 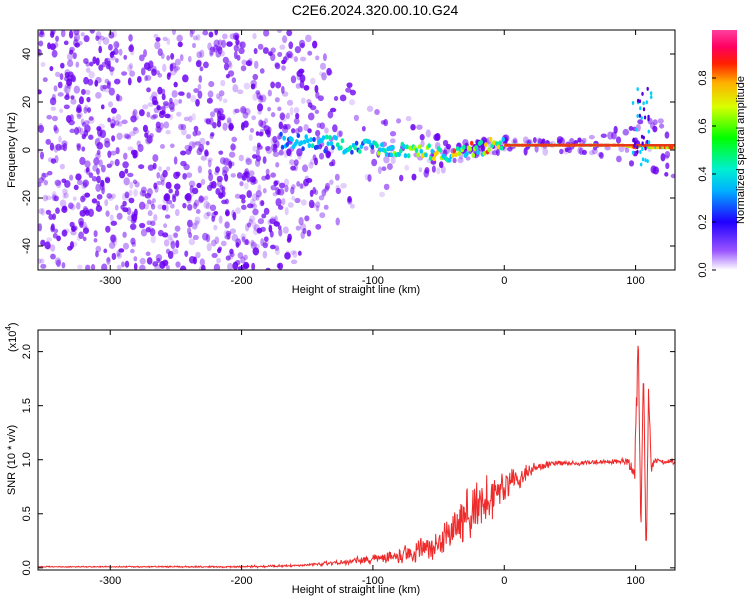 I want to click on spectrogram-spike-cell, so click(x=637, y=151).